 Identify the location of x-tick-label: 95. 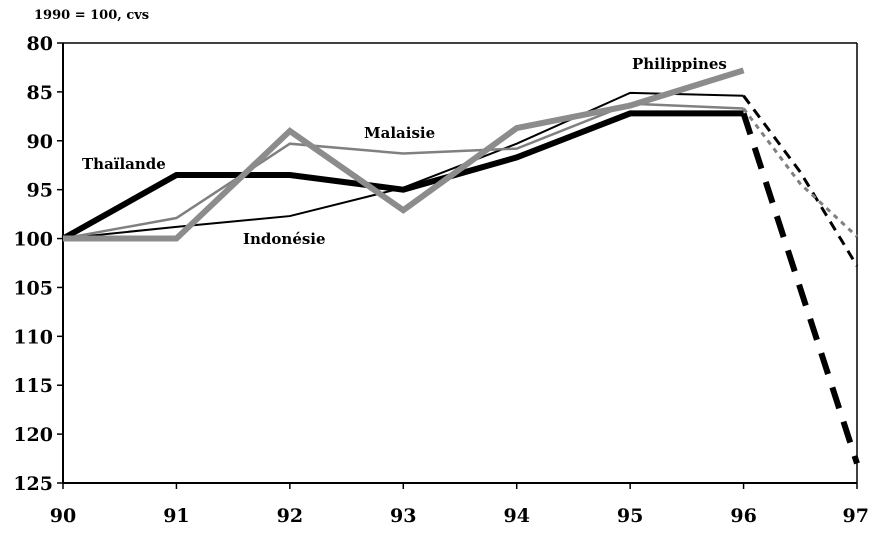
(630, 516).